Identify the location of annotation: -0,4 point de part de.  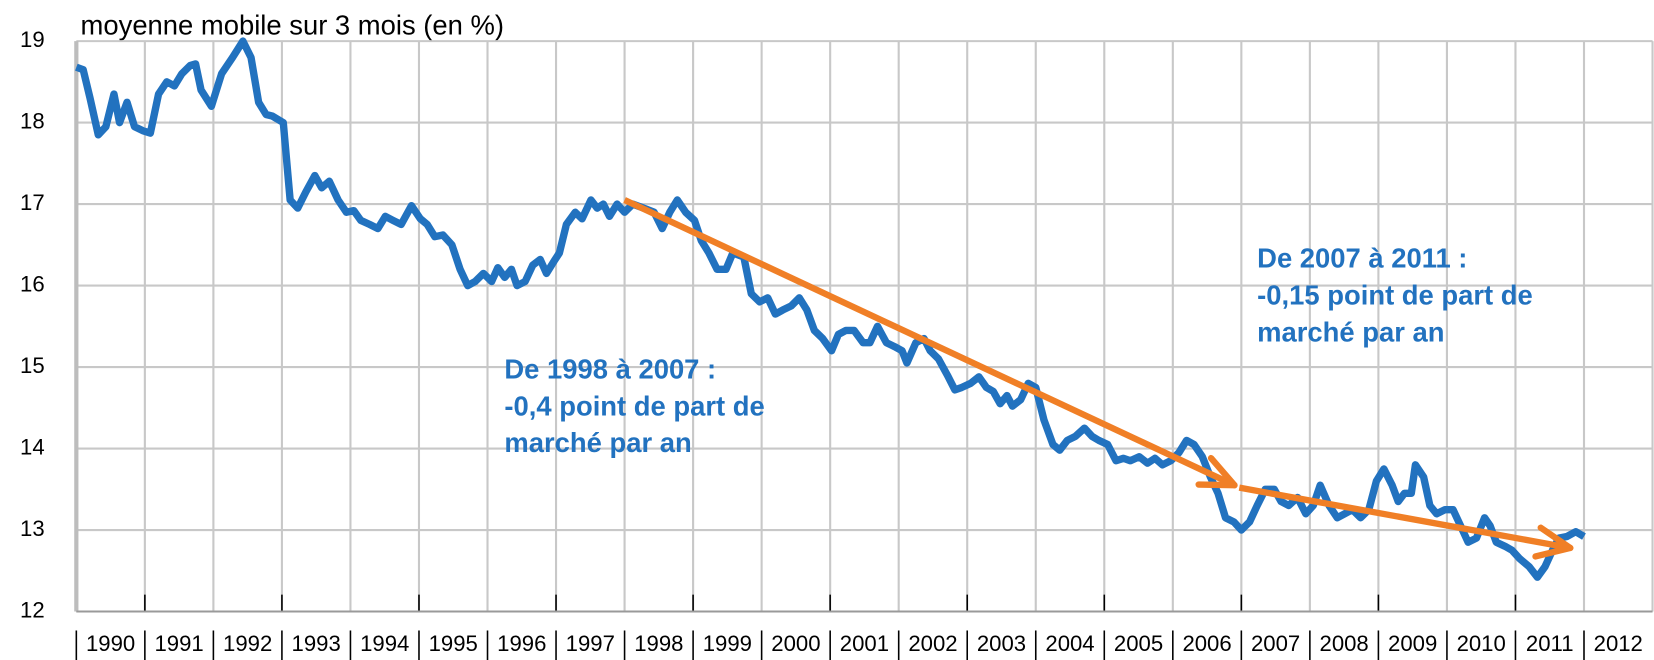
(634, 405).